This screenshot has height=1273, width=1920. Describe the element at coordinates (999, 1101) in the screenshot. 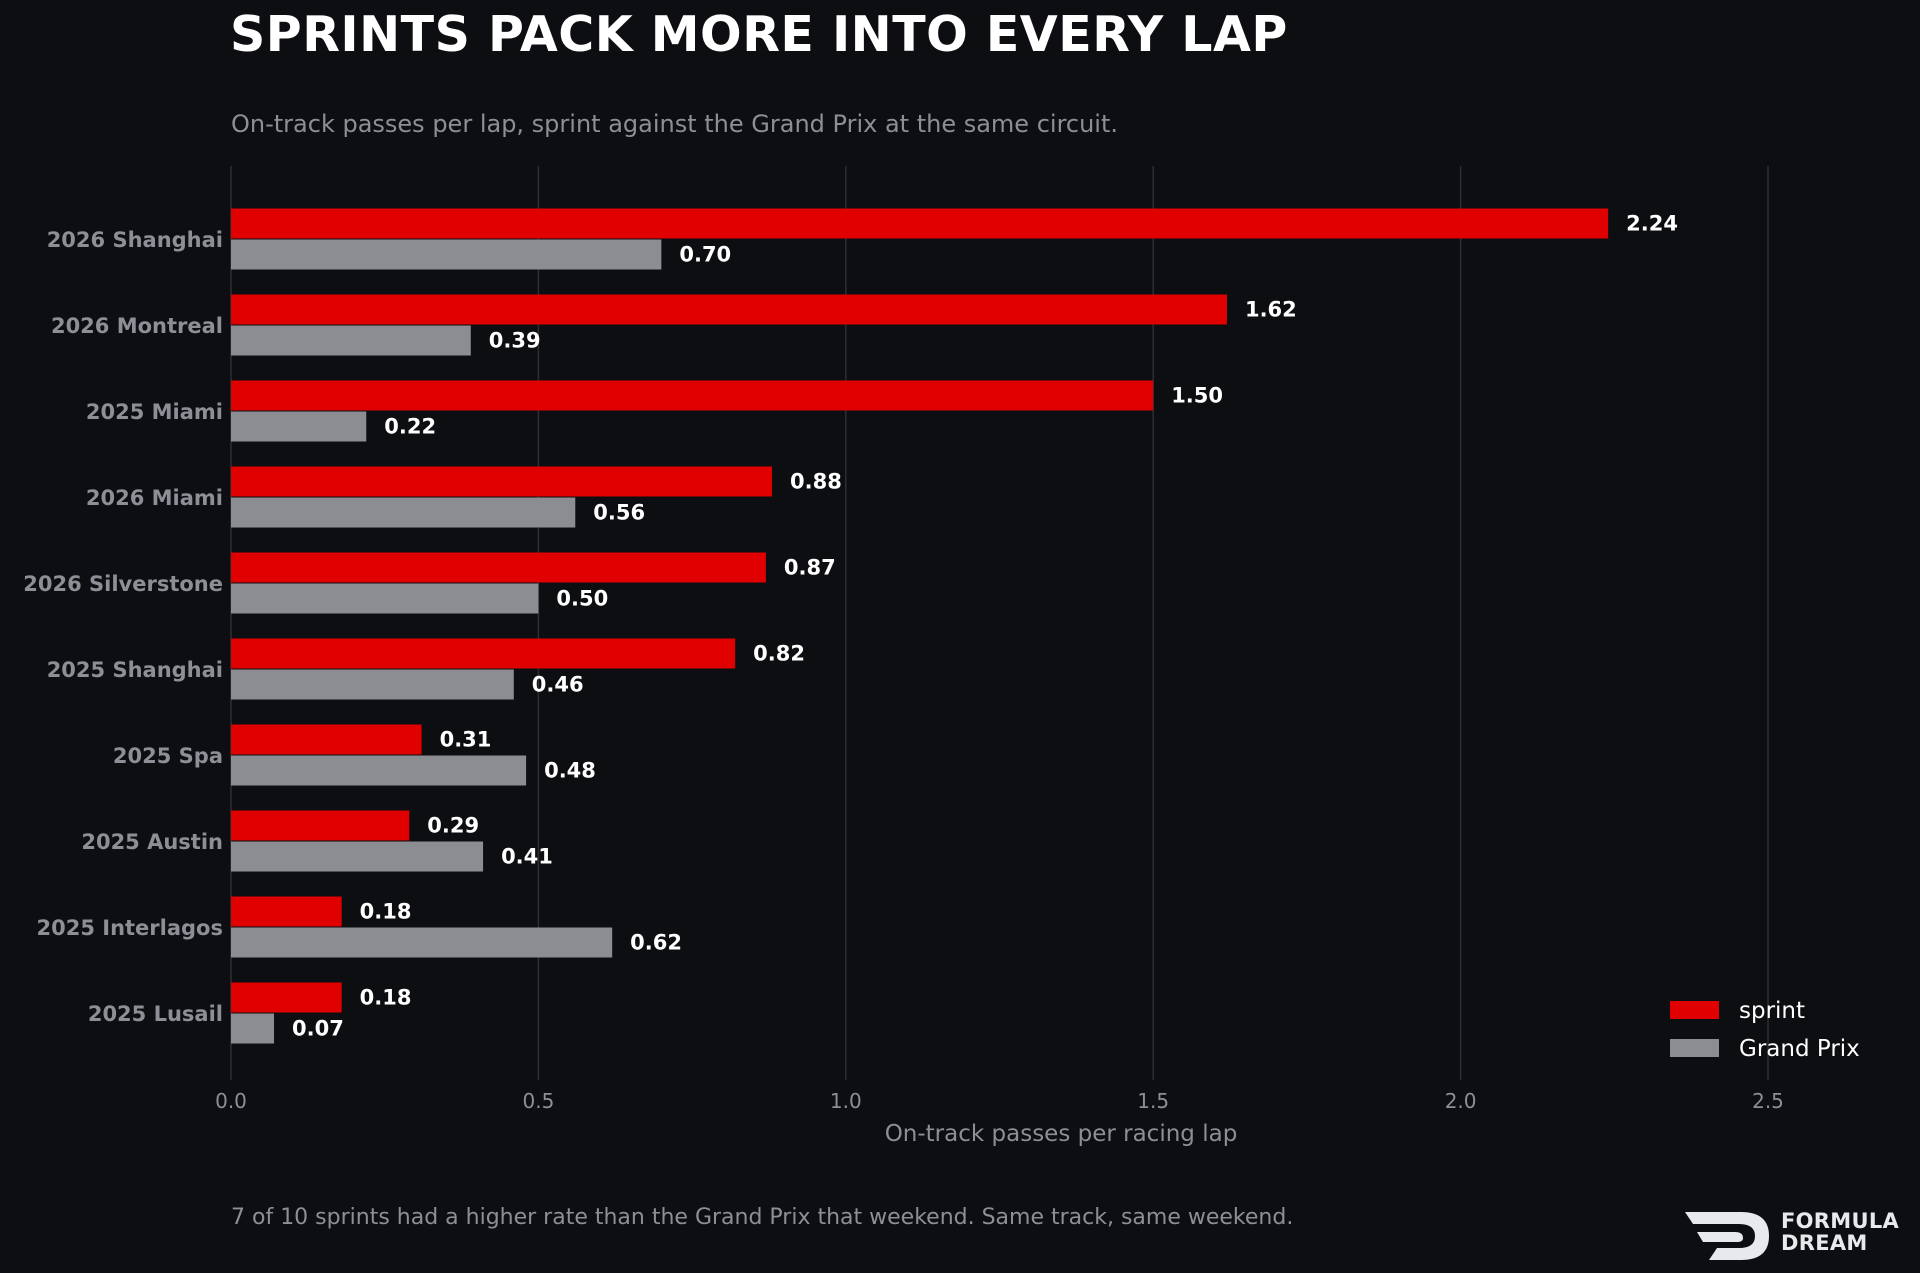

I see `x-axis-ticks: 0.0 0.5 1.0 1.5 2.0 2.5` at that location.